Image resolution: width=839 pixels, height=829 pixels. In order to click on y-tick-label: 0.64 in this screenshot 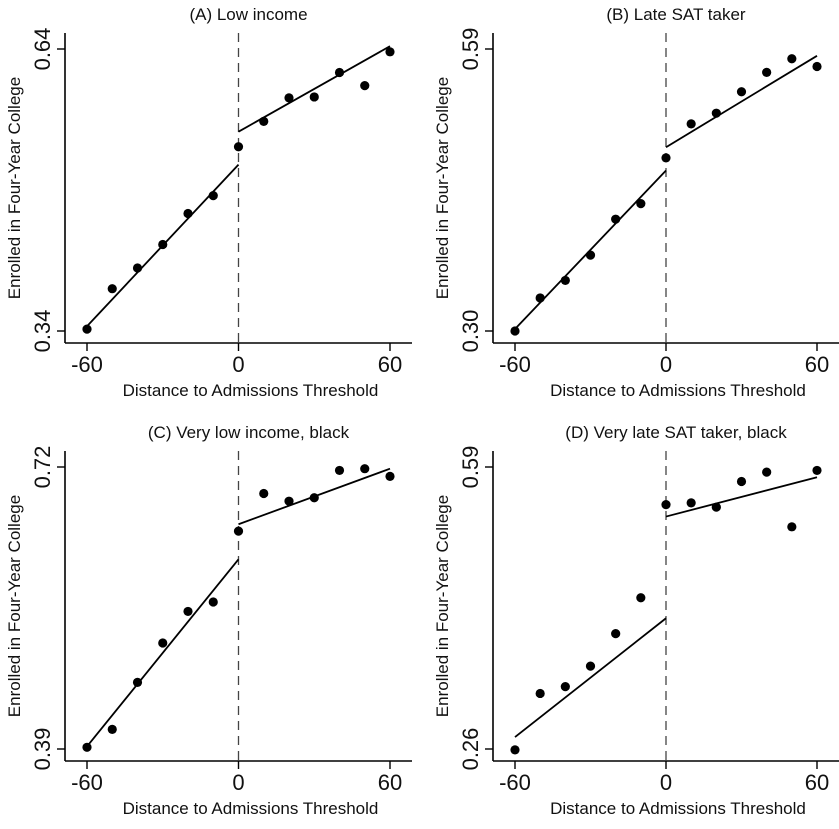, I will do `click(42, 49)`.